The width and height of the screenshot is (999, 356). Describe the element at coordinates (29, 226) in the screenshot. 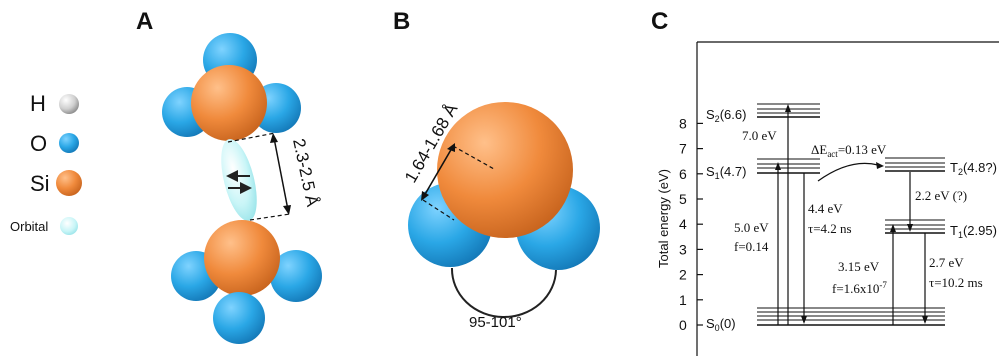

I see `legend-label-orbital: Orbital` at that location.